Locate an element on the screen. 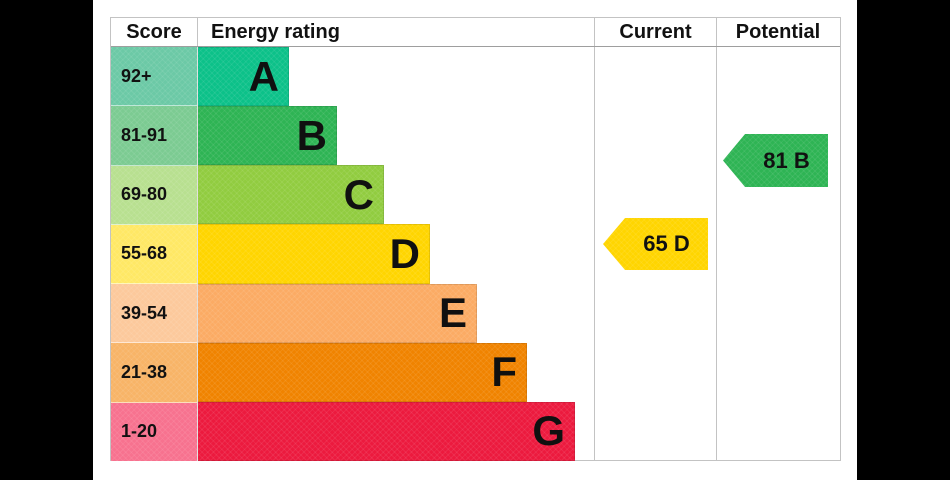 The height and width of the screenshot is (480, 950). bar-row-g: G is located at coordinates (396, 431).